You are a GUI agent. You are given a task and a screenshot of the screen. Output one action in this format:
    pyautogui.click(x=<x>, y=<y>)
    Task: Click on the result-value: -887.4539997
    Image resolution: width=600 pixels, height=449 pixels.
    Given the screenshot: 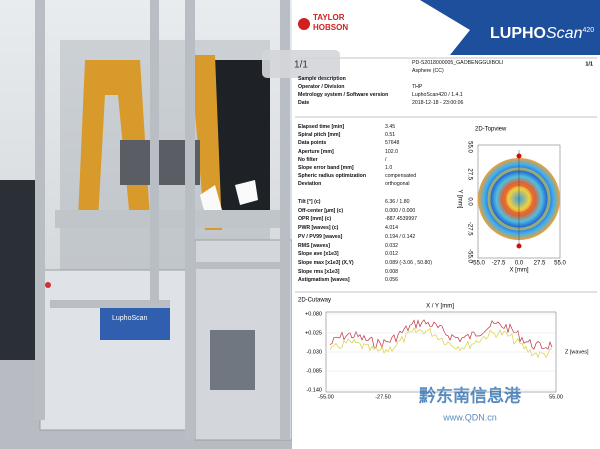 What is the action you would take?
    pyautogui.click(x=401, y=219)
    